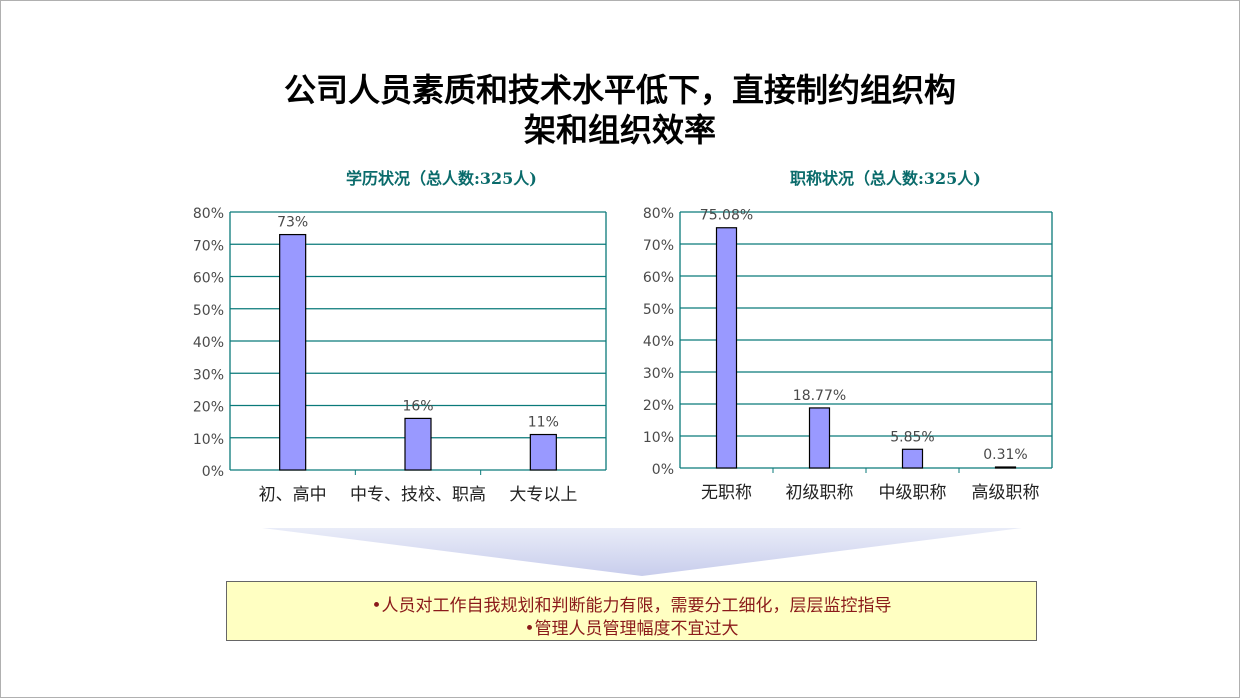  Describe the element at coordinates (726, 493) in the screenshot. I see `chart2-category-label: 无职称` at that location.